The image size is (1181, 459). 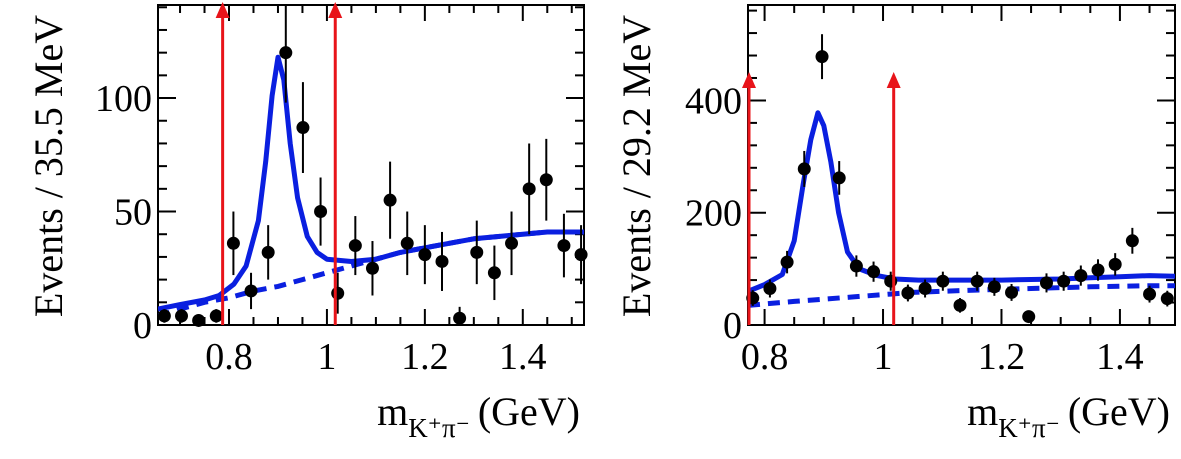 What do you see at coordinates (133, 213) in the screenshot?
I see `y-tick-label: 50` at bounding box center [133, 213].